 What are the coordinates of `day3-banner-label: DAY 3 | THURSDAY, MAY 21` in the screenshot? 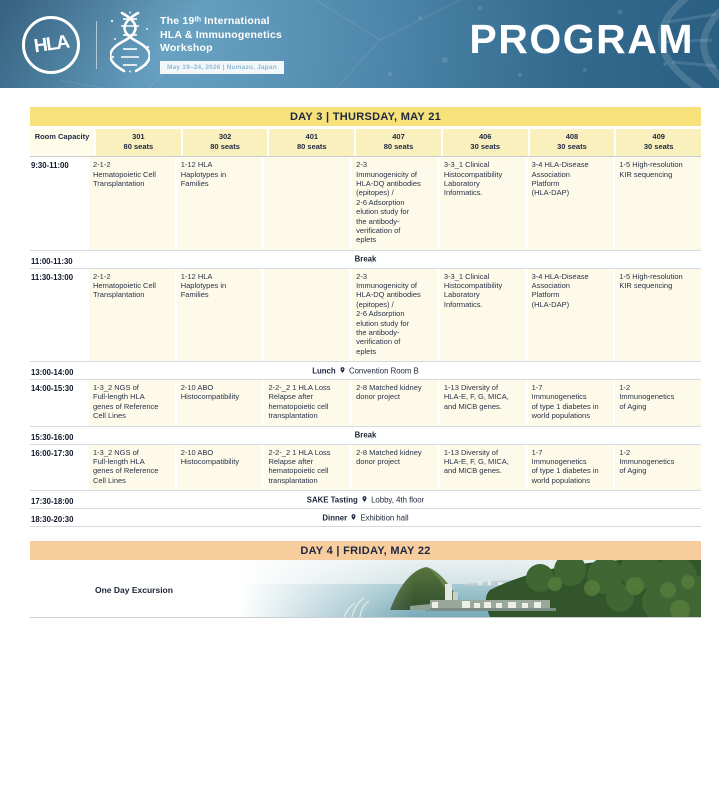 It's located at (365, 116).